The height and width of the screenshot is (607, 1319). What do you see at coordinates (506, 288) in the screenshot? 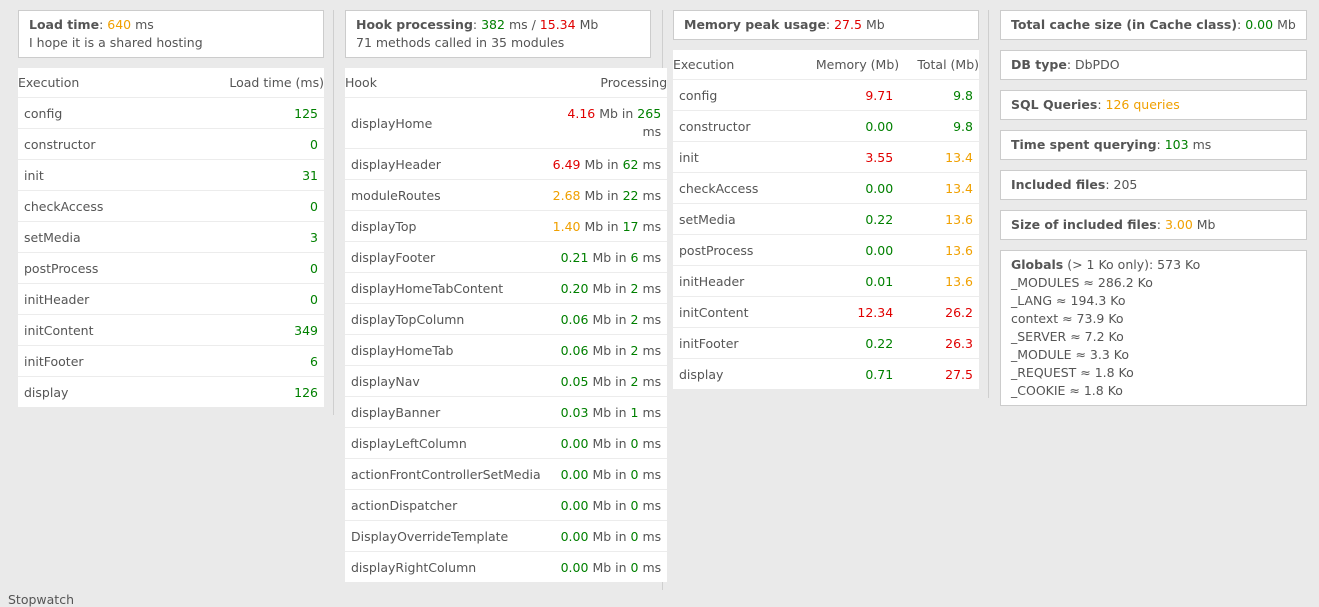
I see `table-row: displayHomeTabContent 0.20 Mb in 2 ms` at bounding box center [506, 288].